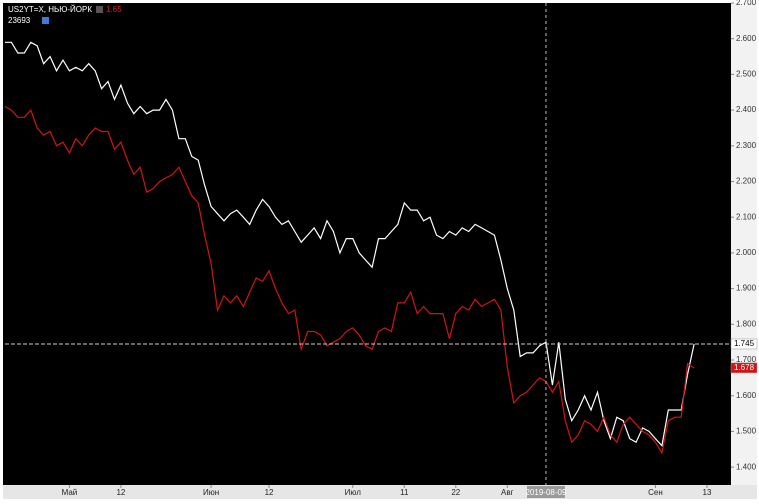 This screenshot has width=759, height=504. Describe the element at coordinates (746, 109) in the screenshot. I see `y-tick-label: 2.400` at that location.